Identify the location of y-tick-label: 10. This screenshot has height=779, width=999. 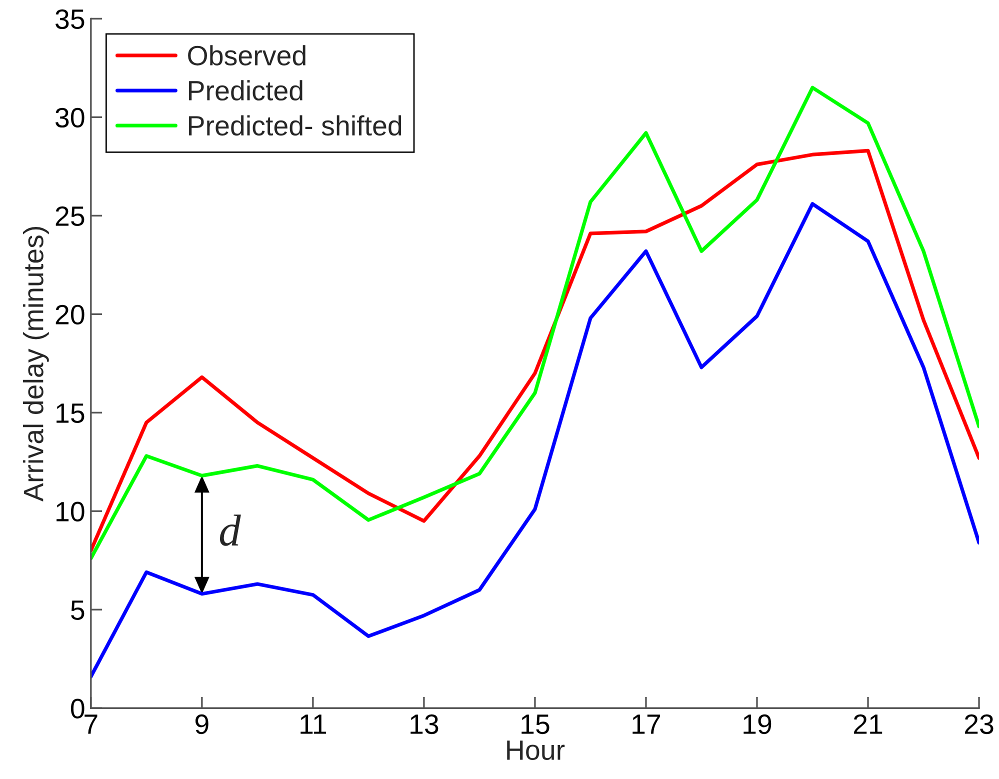
(70, 512).